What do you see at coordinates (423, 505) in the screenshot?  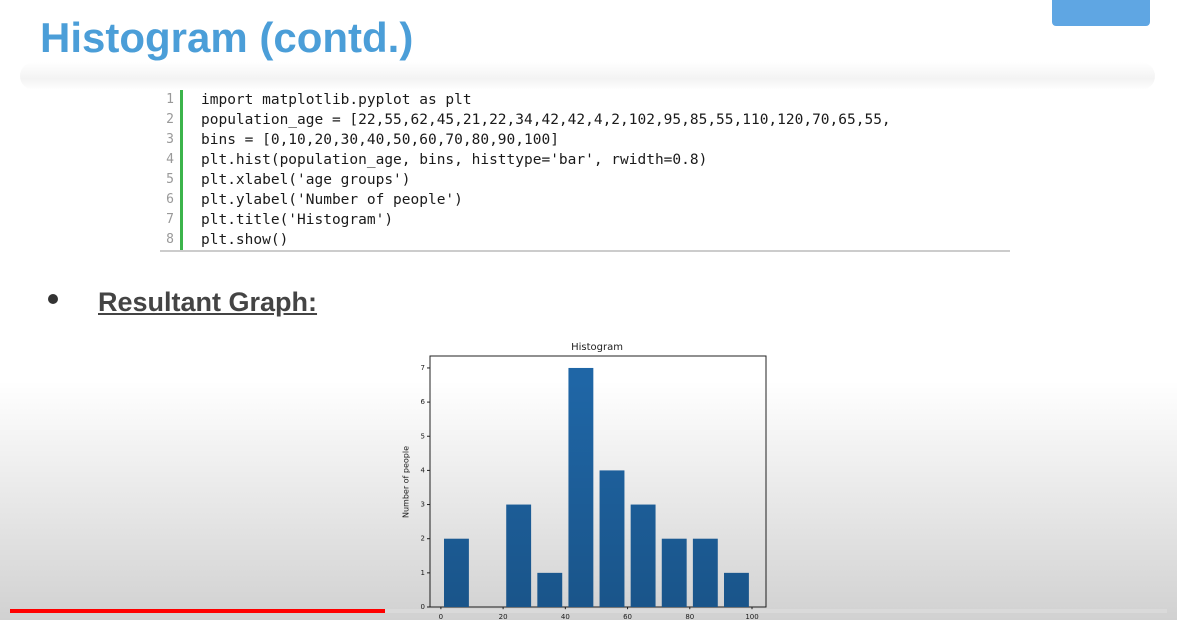 I see `y-tick-label: 3` at bounding box center [423, 505].